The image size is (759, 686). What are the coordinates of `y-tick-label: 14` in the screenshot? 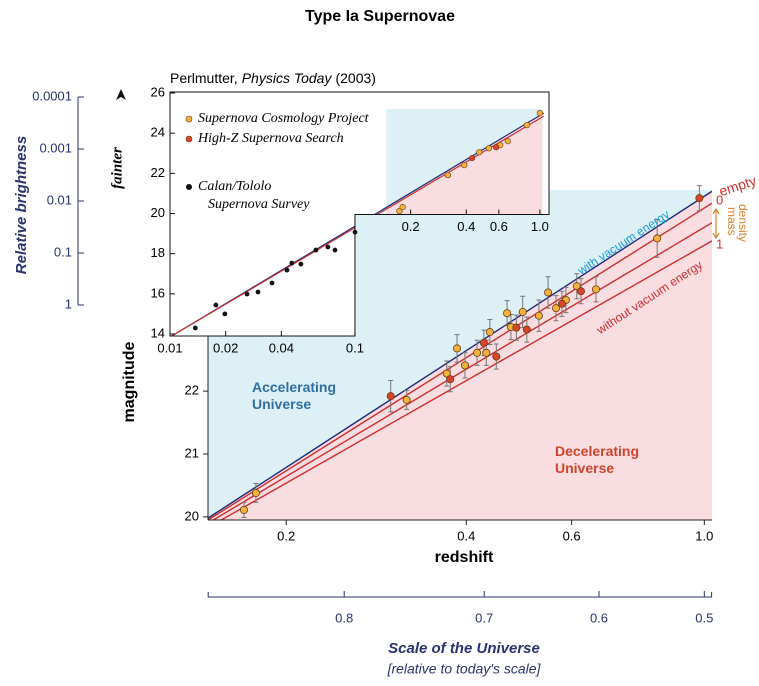 It's located at (158, 332).